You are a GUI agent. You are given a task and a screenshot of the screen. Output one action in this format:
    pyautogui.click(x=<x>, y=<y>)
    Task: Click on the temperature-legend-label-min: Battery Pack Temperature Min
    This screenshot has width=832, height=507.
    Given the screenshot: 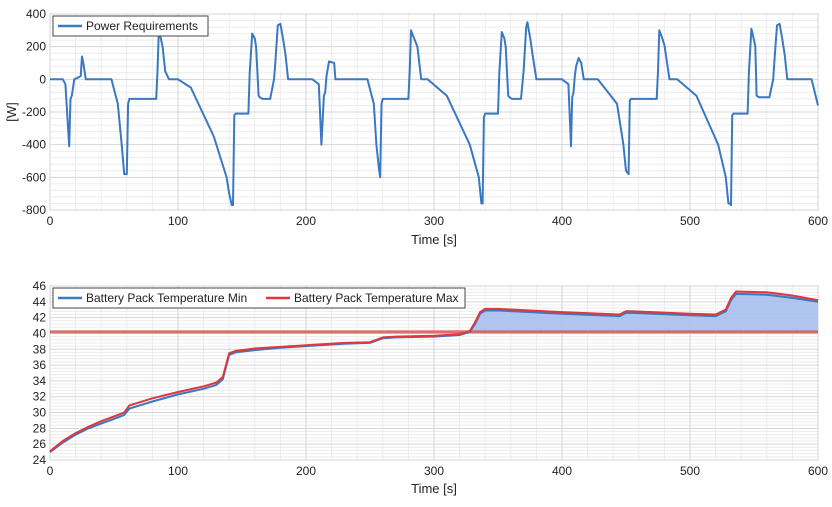 What is the action you would take?
    pyautogui.click(x=166, y=298)
    